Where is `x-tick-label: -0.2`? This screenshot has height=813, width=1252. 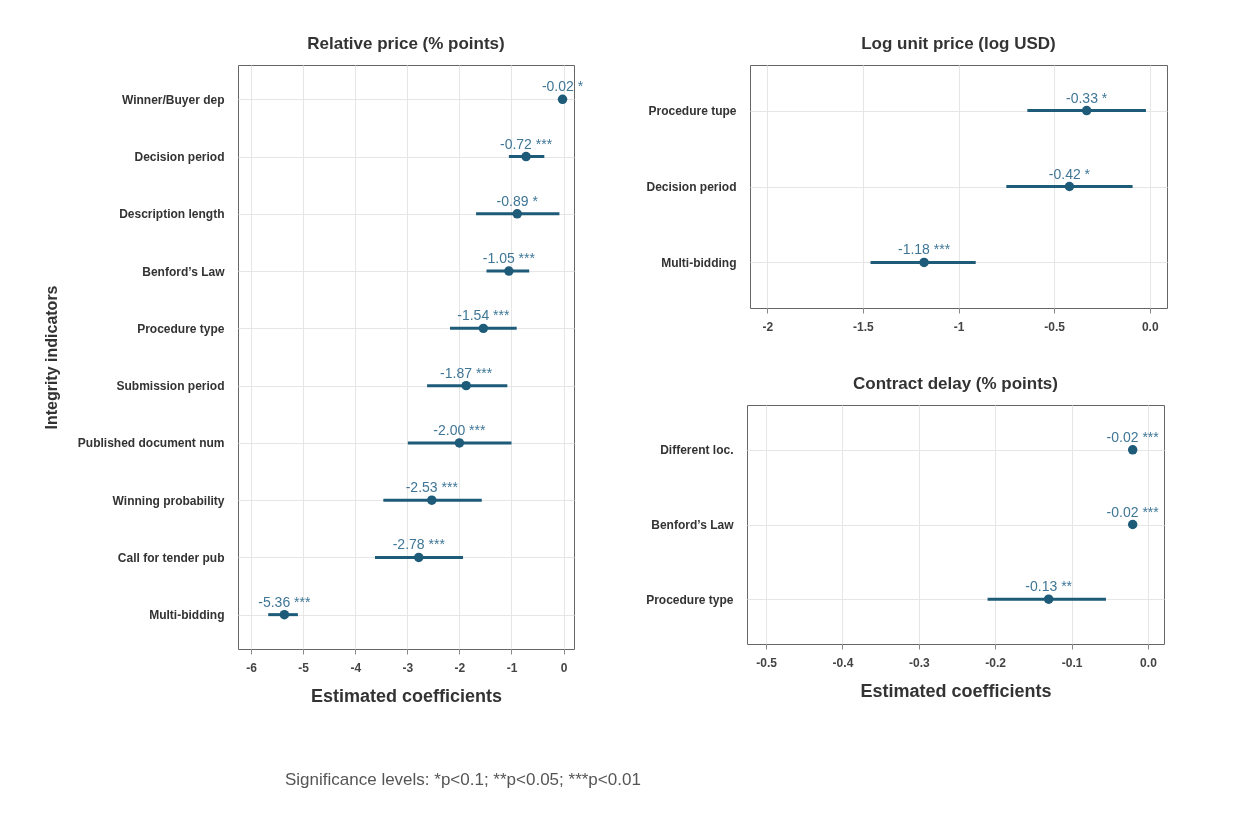
x-tick-label: -0.2 is located at coordinates (996, 662).